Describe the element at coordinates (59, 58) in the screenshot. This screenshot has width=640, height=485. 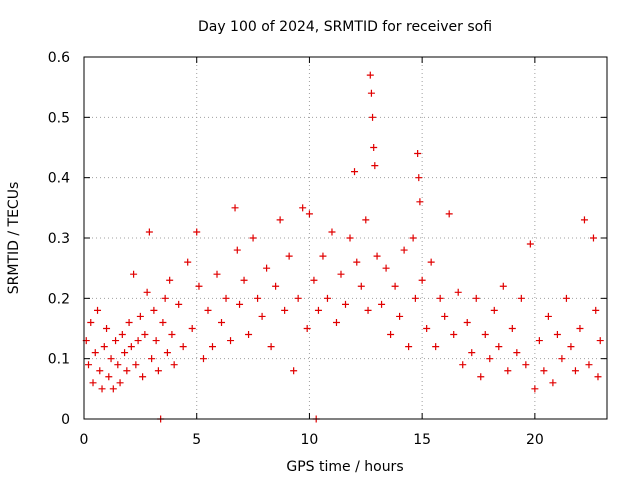
I see `y-tick-label: 0.6` at that location.